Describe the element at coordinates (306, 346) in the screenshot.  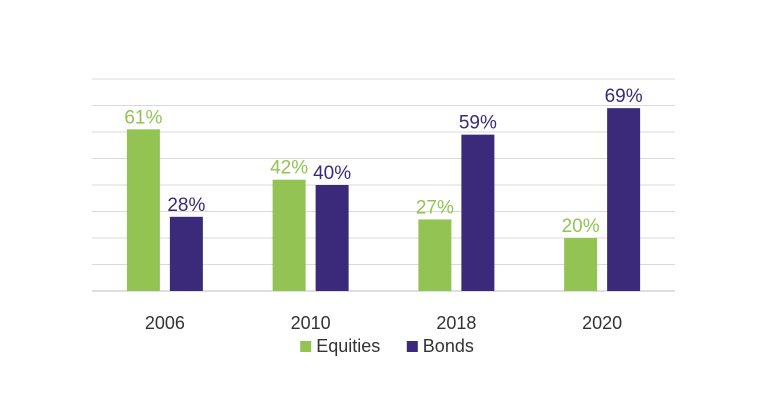
I see `legend-swatch-equities` at that location.